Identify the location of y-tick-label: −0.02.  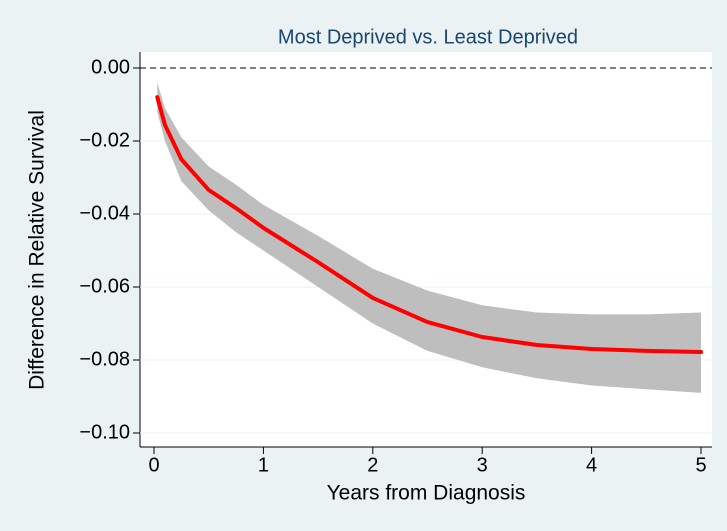
(104, 140).